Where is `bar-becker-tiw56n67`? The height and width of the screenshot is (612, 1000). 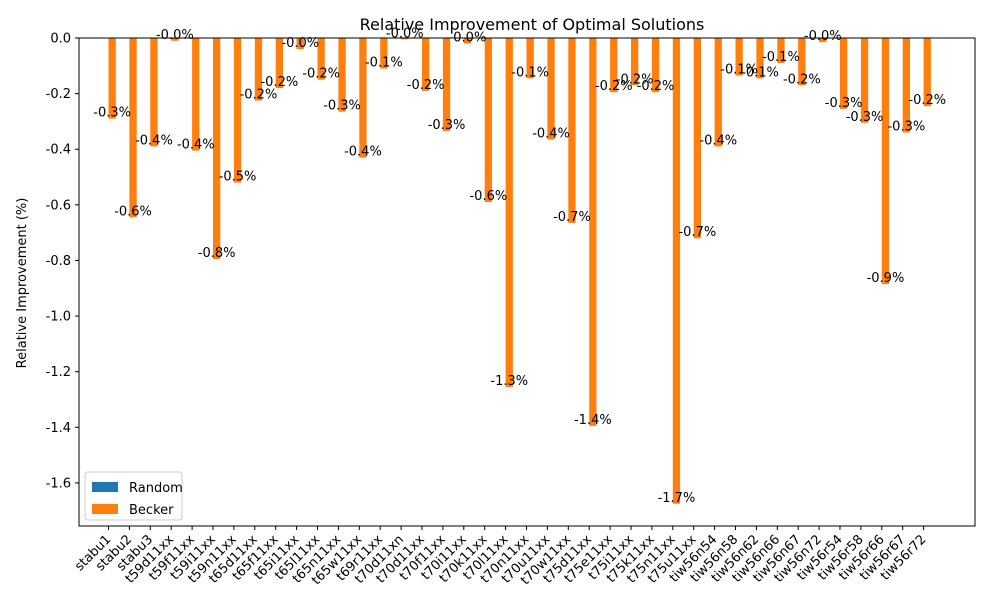
bar-becker-tiw56n67 is located at coordinates (802, 62).